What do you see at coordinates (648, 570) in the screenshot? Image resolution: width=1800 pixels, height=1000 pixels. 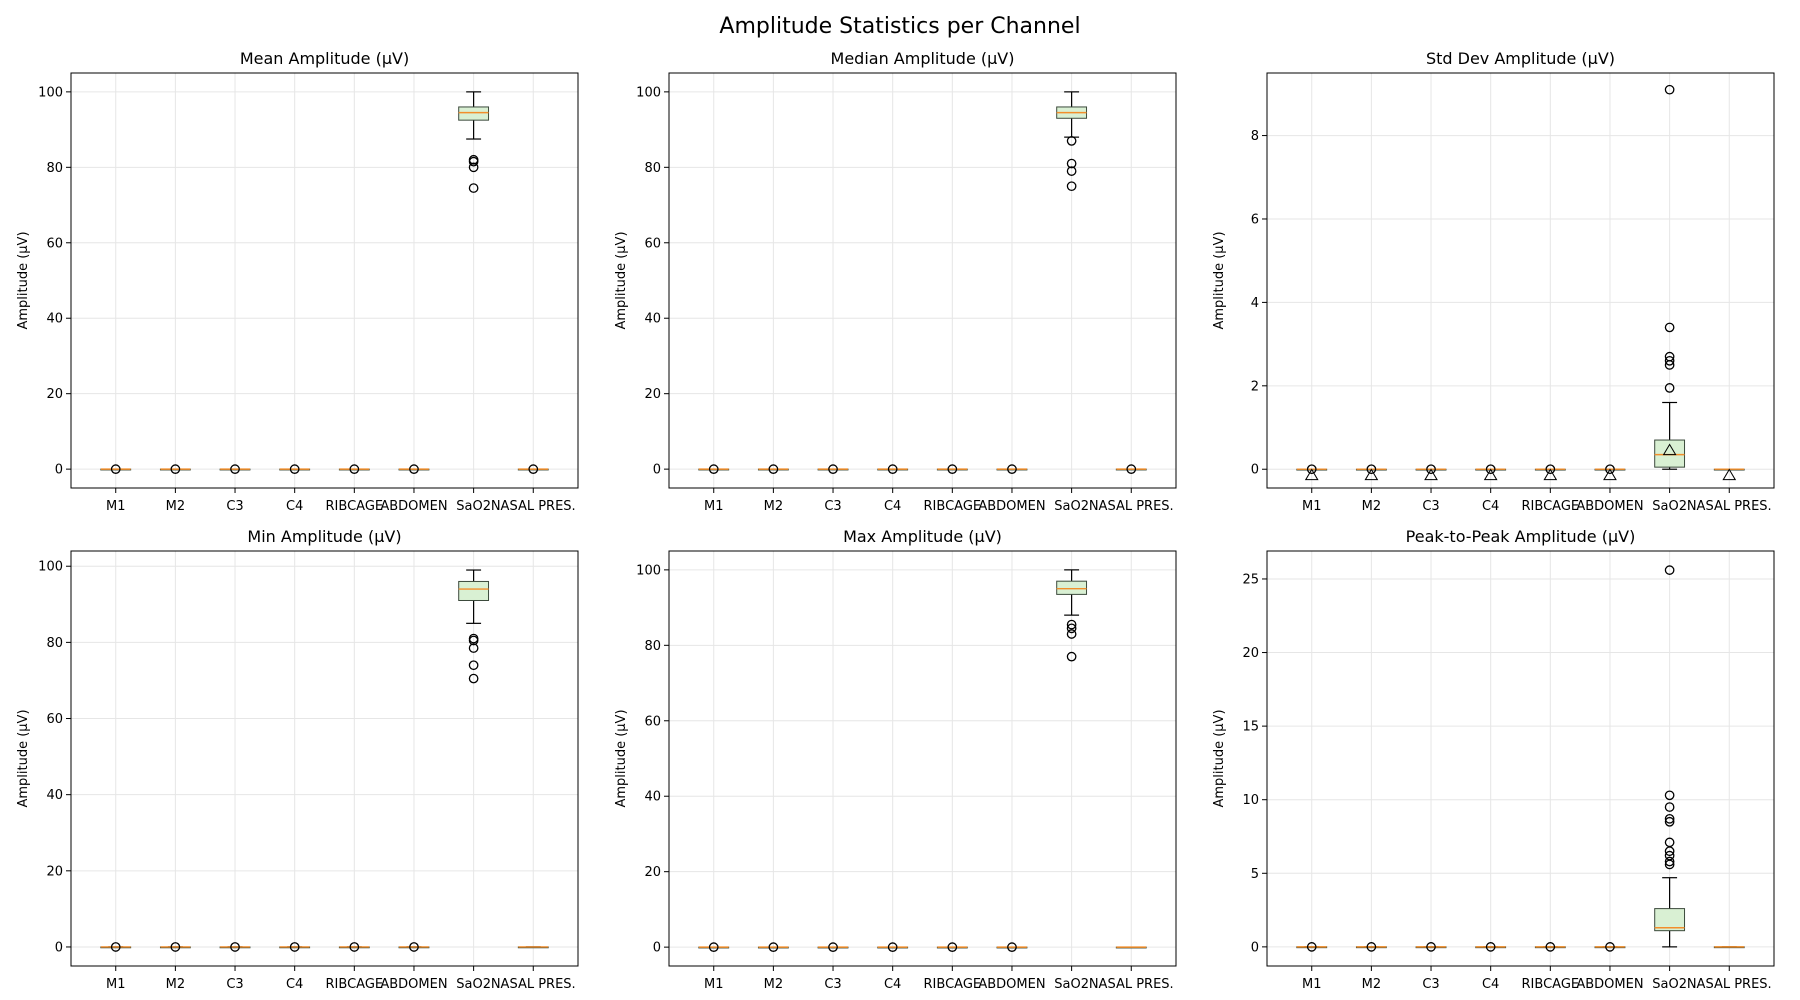 I see `y-tick-label: 100` at bounding box center [648, 570].